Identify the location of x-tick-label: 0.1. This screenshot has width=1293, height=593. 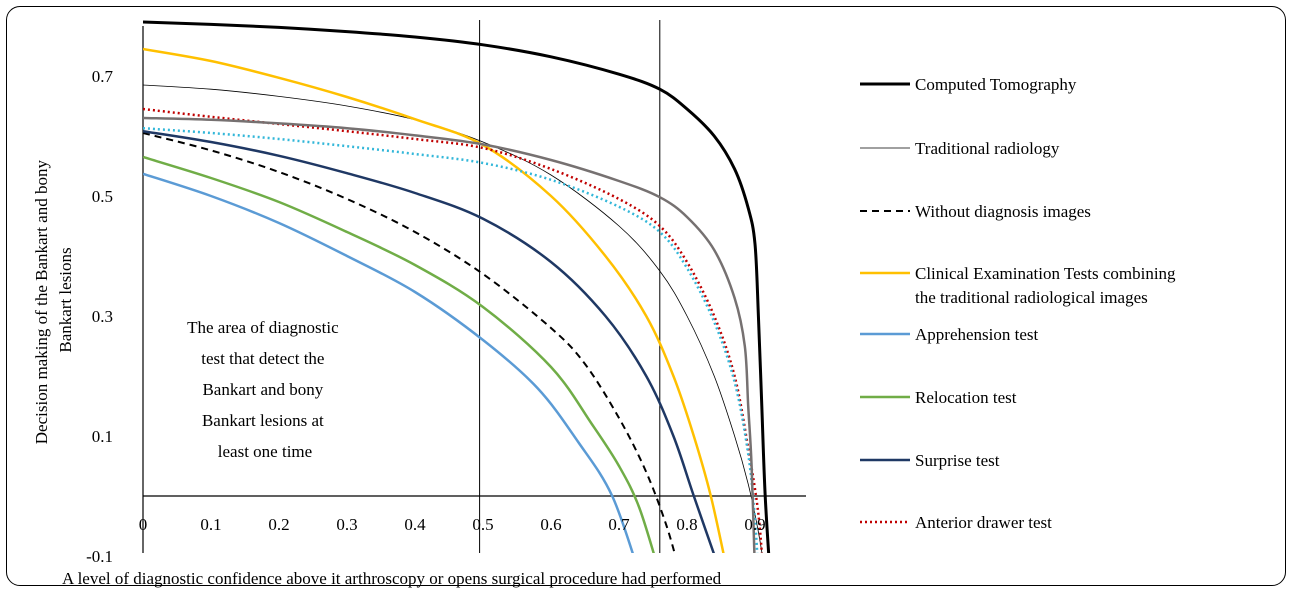
(210, 524).